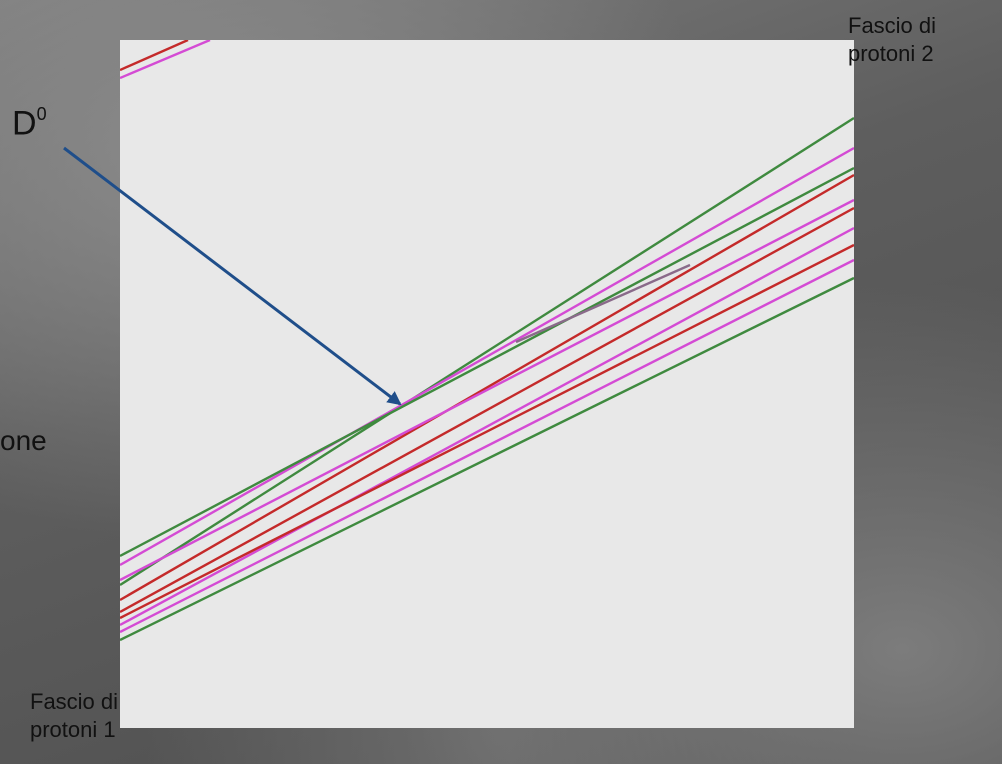 Image resolution: width=1002 pixels, height=764 pixels. Describe the element at coordinates (23, 440) in the screenshot. I see `truncated-label: one` at that location.